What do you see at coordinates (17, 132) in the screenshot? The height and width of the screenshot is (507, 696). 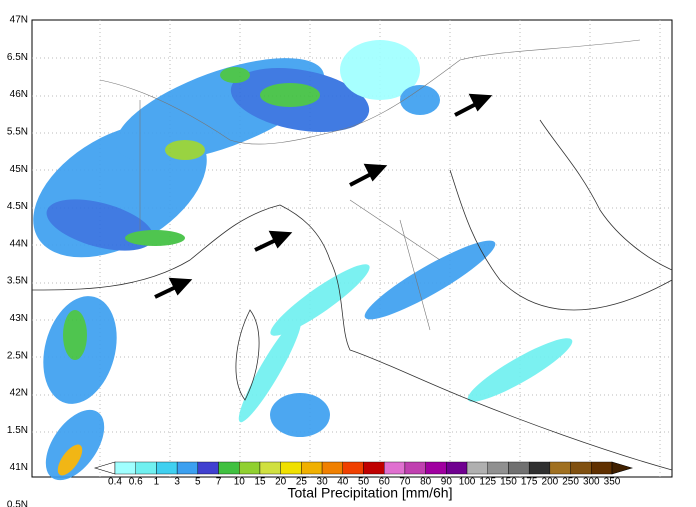 I see `latitude-label: 5.5N` at bounding box center [17, 132].